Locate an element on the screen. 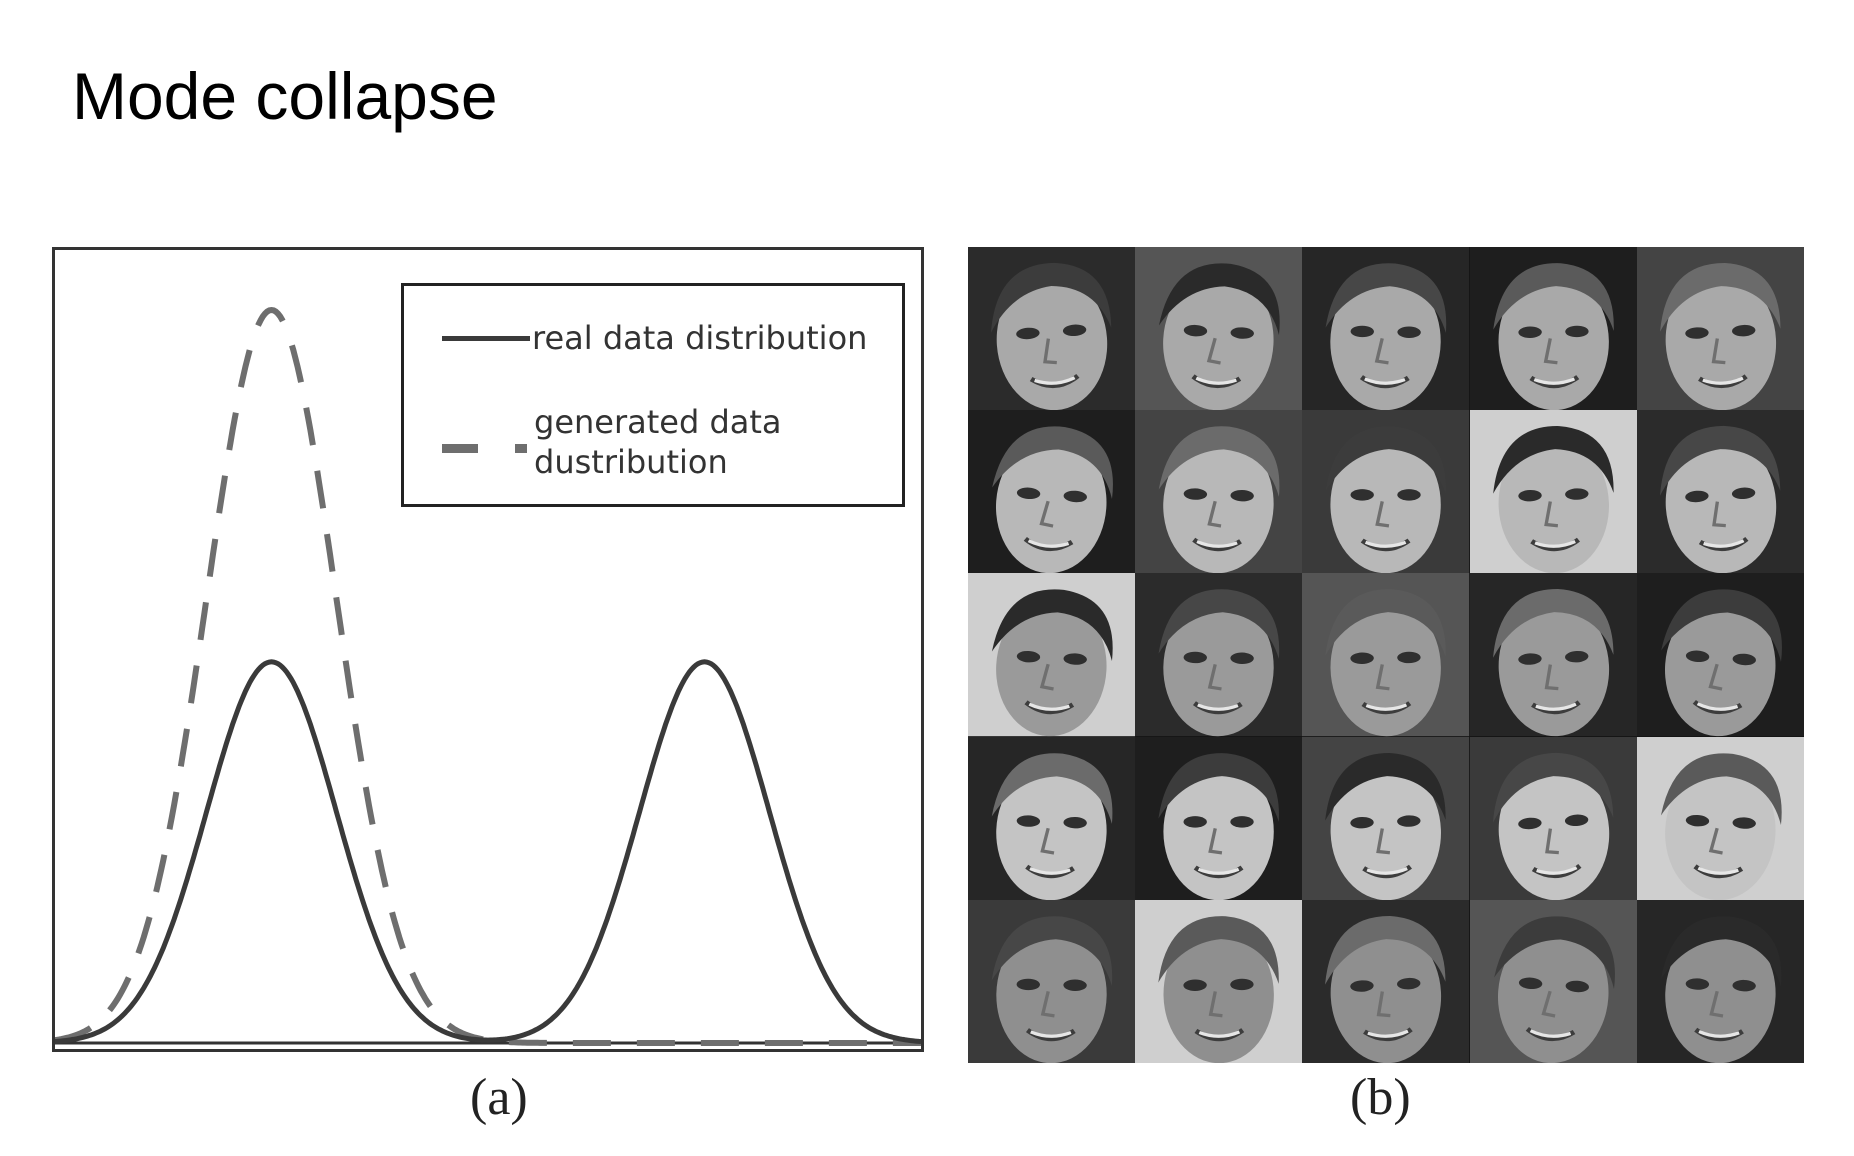  legend-generated-label: generated data dustribution is located at coordinates (658, 442).